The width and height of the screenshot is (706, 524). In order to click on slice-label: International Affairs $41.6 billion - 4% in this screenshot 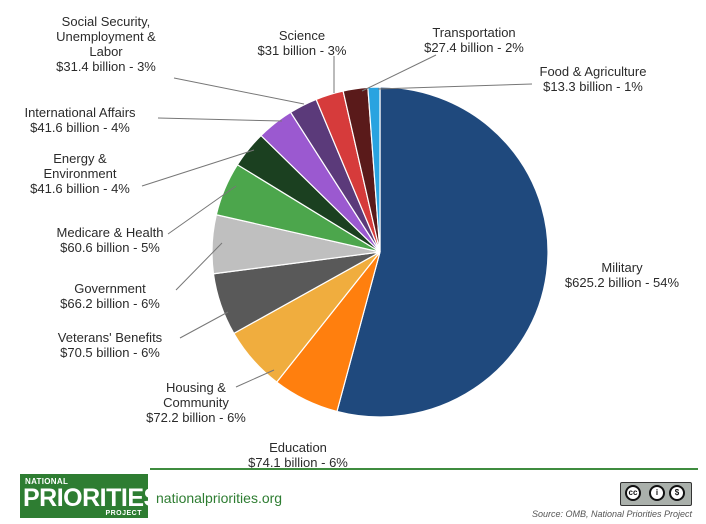, I will do `click(80, 120)`.